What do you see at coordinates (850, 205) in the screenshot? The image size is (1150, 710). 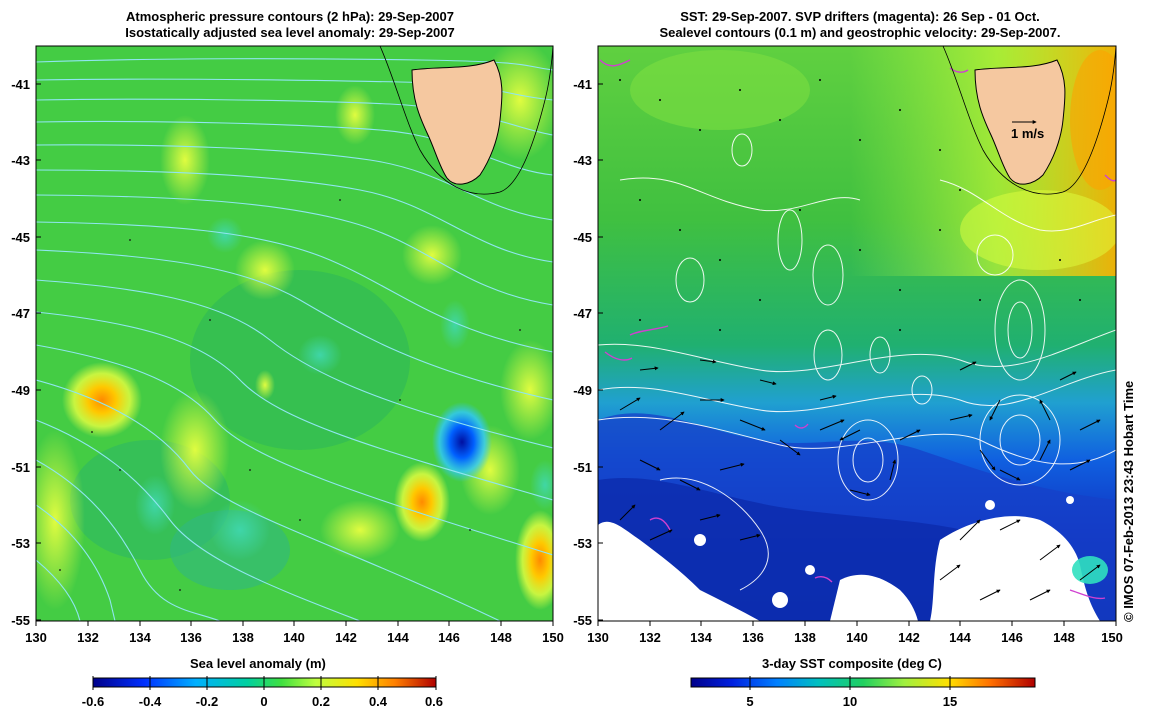 I see `velocity-dots` at bounding box center [850, 205].